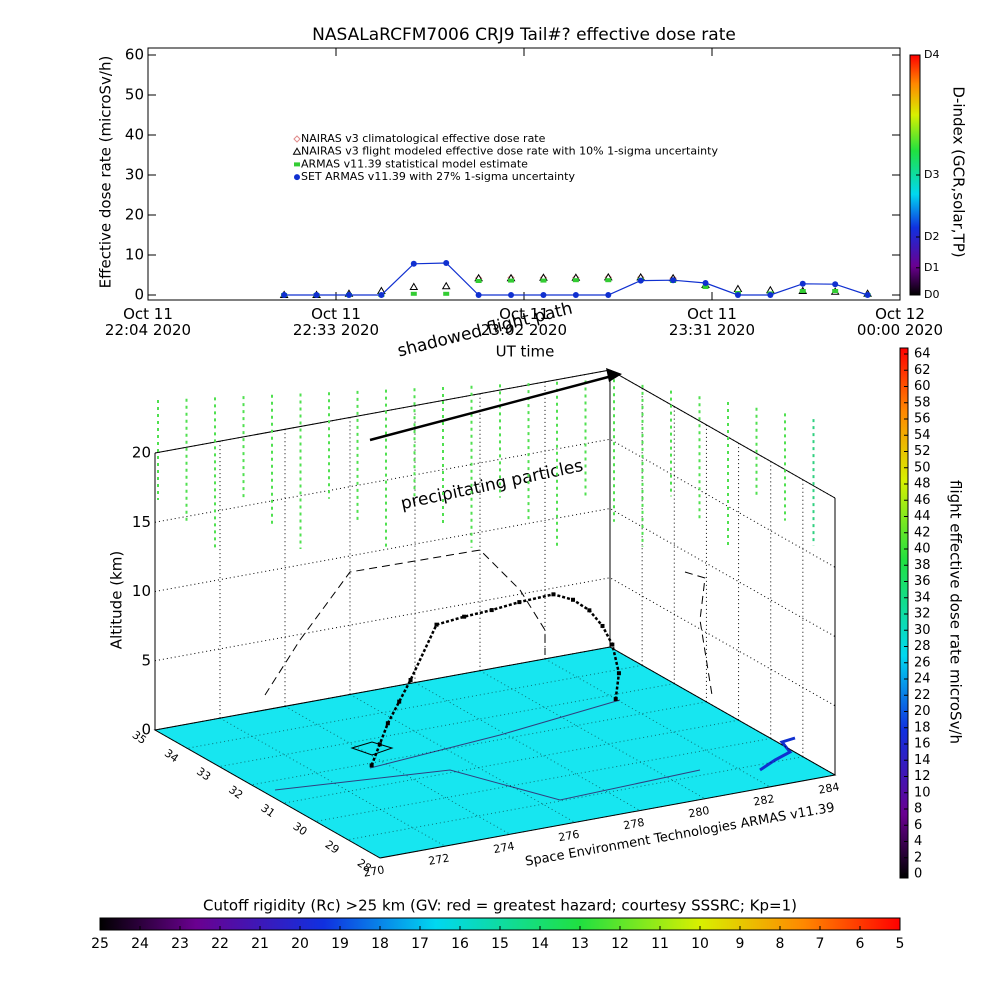 The image size is (1000, 1000). What do you see at coordinates (922, 516) in the screenshot?
I see `colorbar-tick-label: 44` at bounding box center [922, 516].